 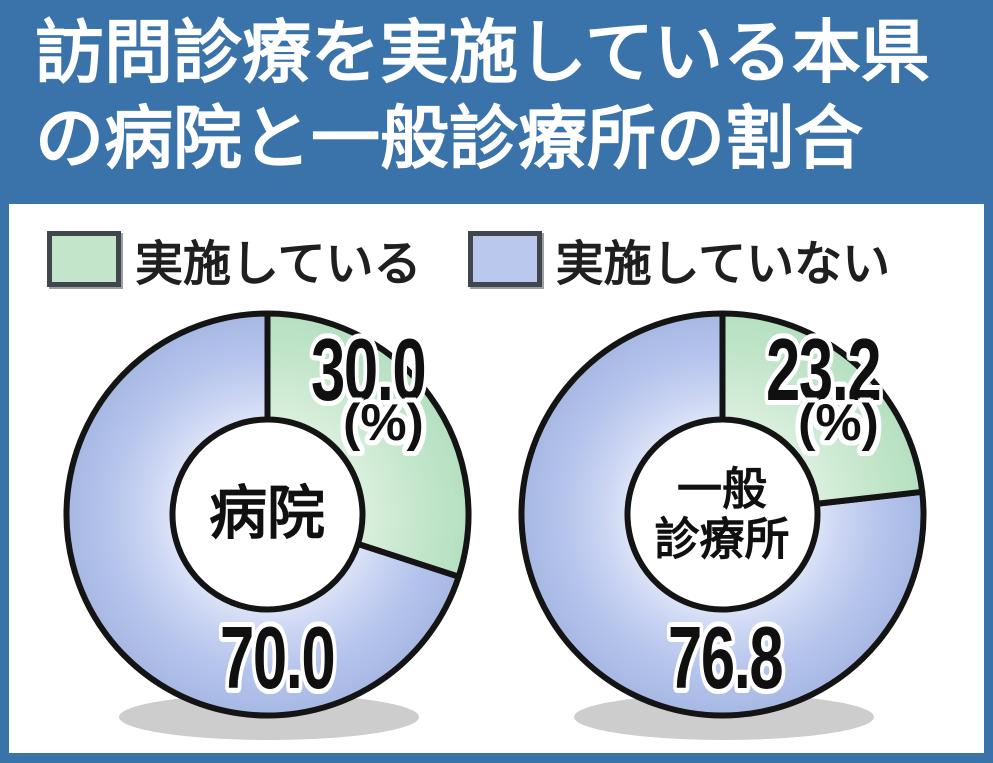 I want to click on legend-swatch-implementing-icon, so click(x=84, y=259).